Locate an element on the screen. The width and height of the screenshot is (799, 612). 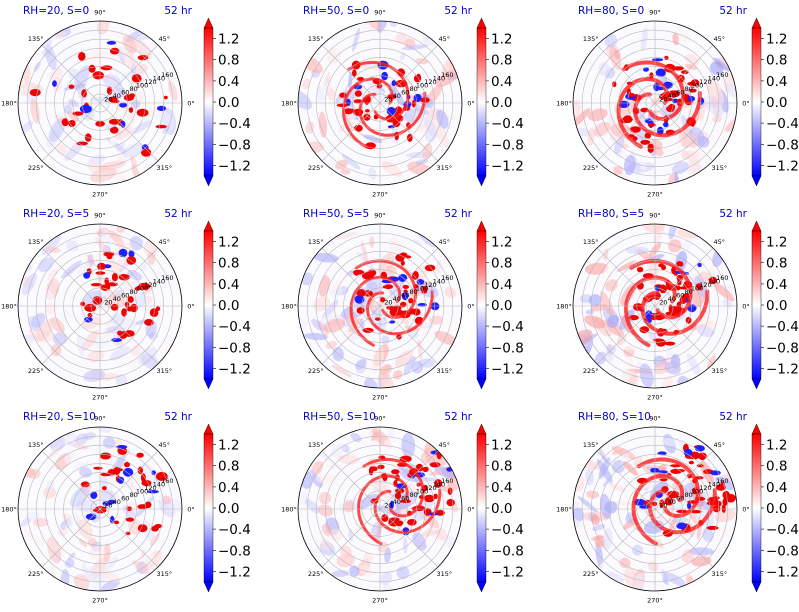
r-tick-label: 40 is located at coordinates (117, 299).